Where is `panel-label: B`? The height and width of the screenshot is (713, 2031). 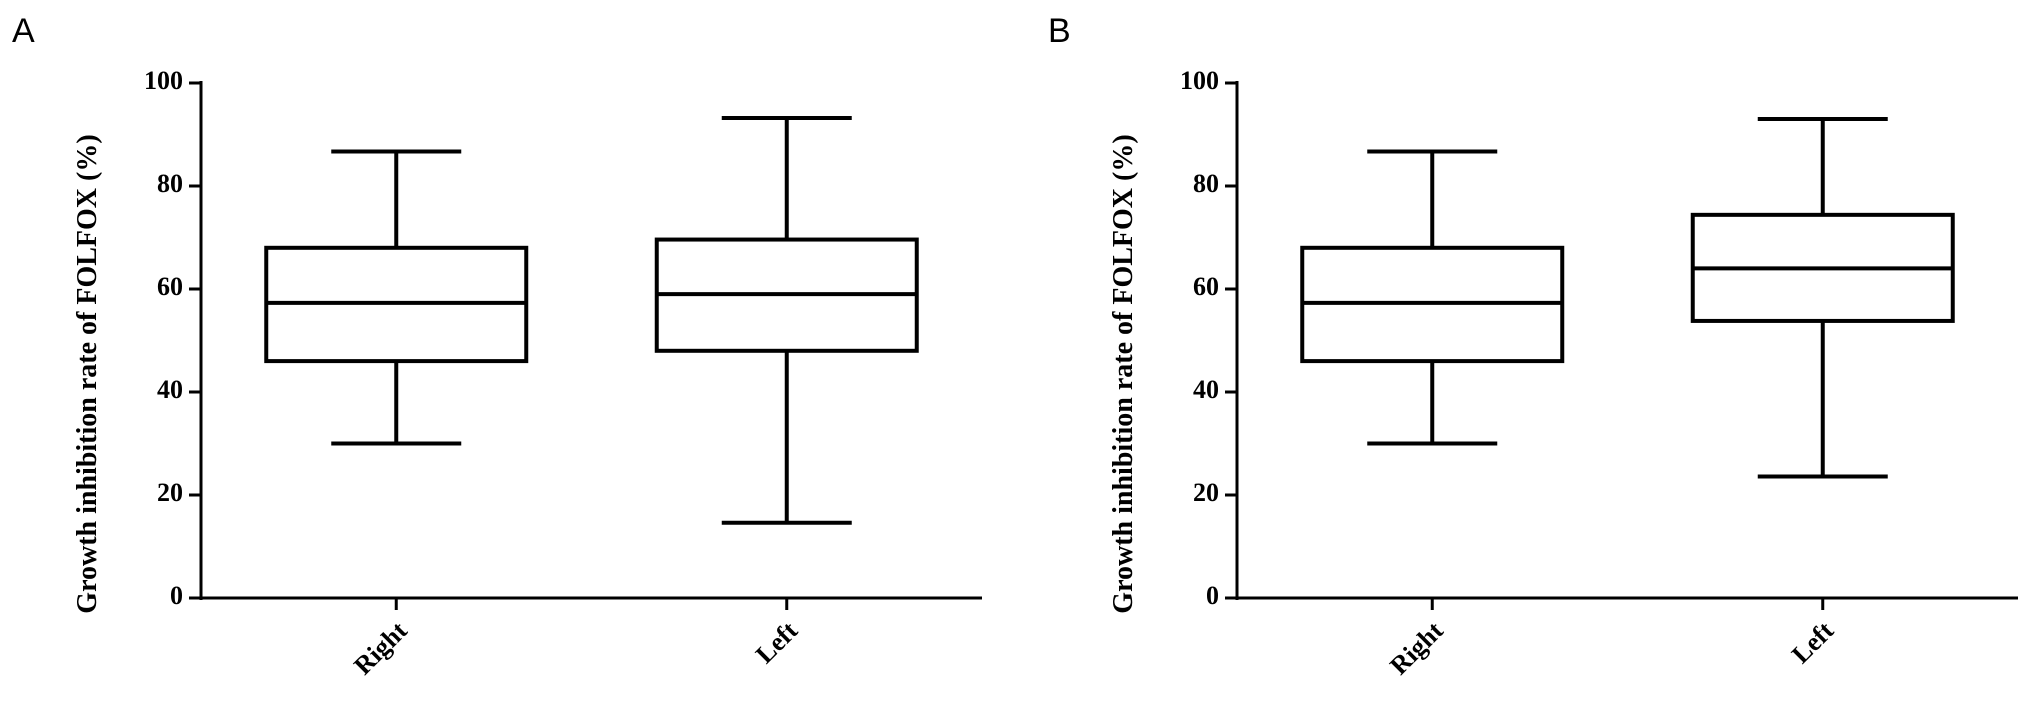 panel-label: B is located at coordinates (1059, 31).